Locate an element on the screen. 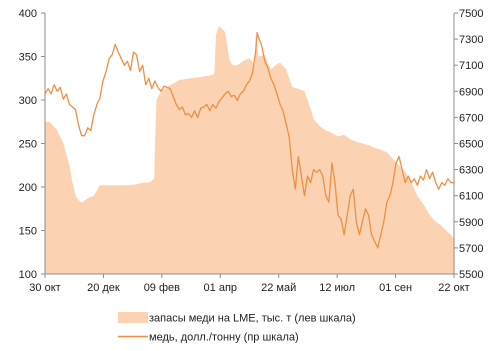  right-tick-label: 7100 is located at coordinates (471, 66).